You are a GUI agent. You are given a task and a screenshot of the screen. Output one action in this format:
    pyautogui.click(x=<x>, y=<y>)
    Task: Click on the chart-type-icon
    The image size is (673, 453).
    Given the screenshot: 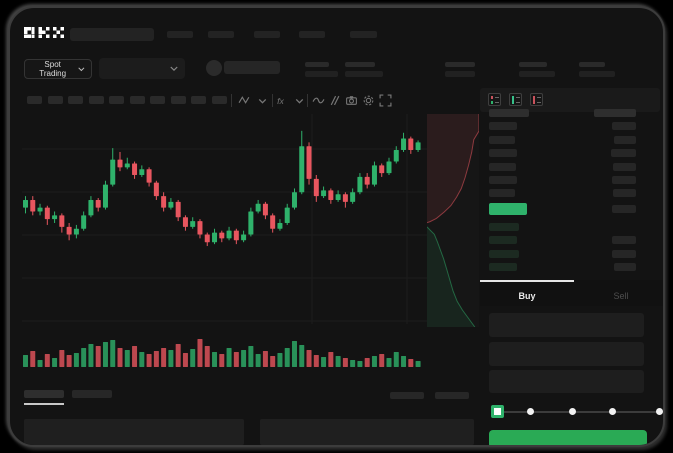 What is the action you would take?
    pyautogui.click(x=244, y=100)
    